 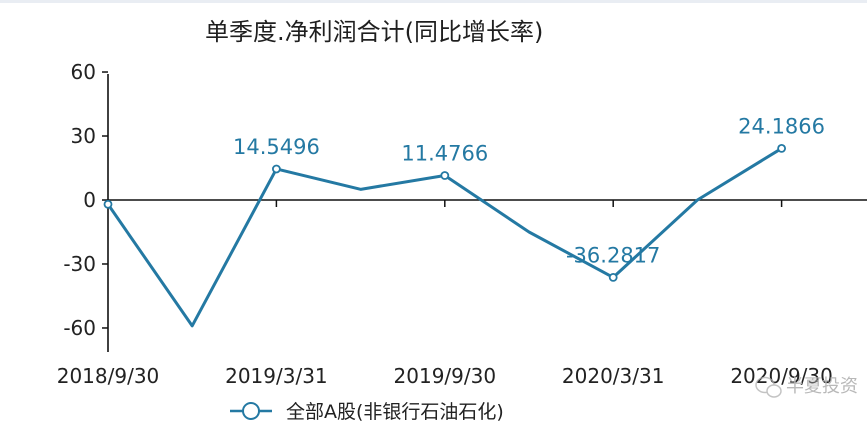 I want to click on x-tick-label: 2018/9/30, so click(x=108, y=376).